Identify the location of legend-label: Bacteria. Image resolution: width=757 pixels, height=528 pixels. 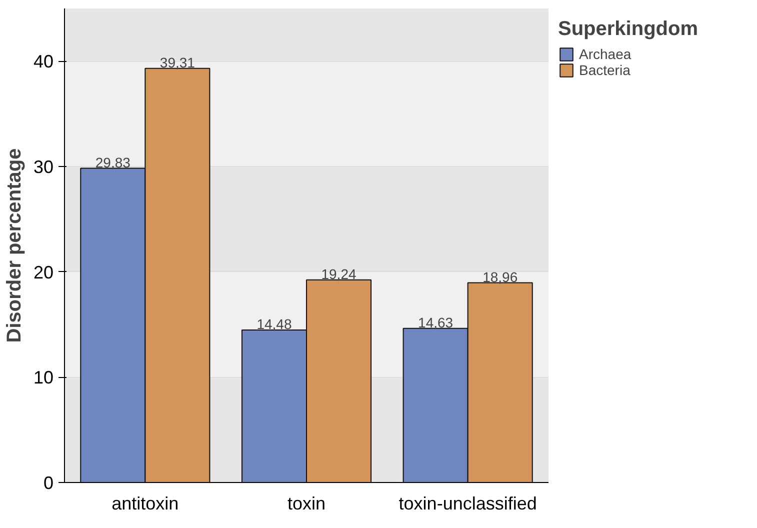
(604, 70).